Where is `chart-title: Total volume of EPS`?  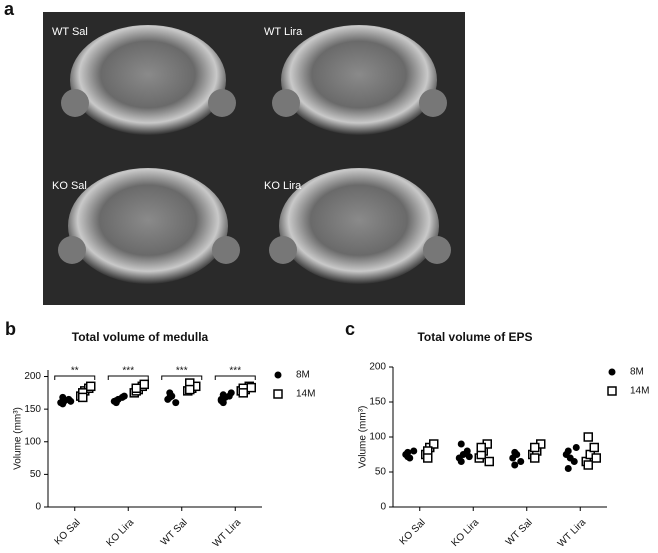 chart-title: Total volume of EPS is located at coordinates (474, 337).